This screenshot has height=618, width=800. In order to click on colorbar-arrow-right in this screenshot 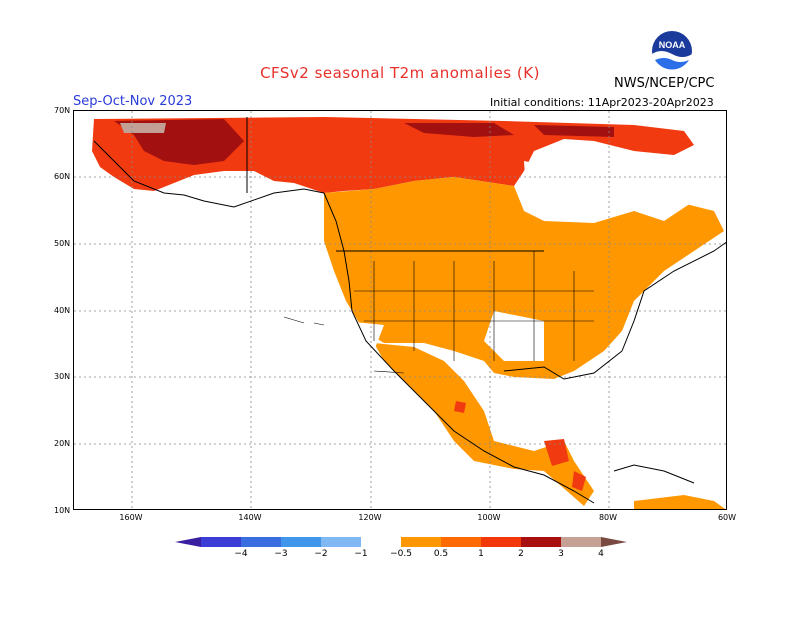, I will do `click(614, 542)`.